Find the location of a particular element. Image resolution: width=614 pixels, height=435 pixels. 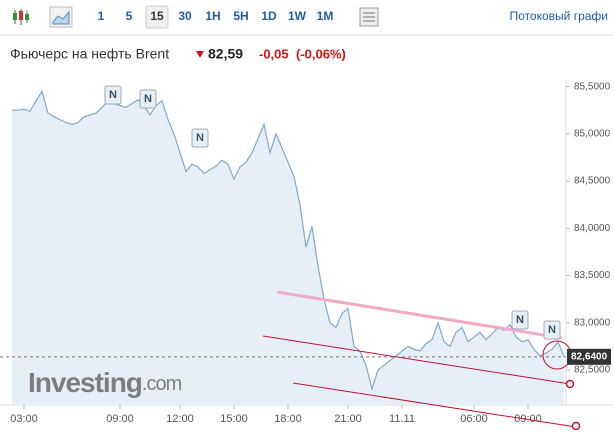

down-arrow is located at coordinates (200, 54).